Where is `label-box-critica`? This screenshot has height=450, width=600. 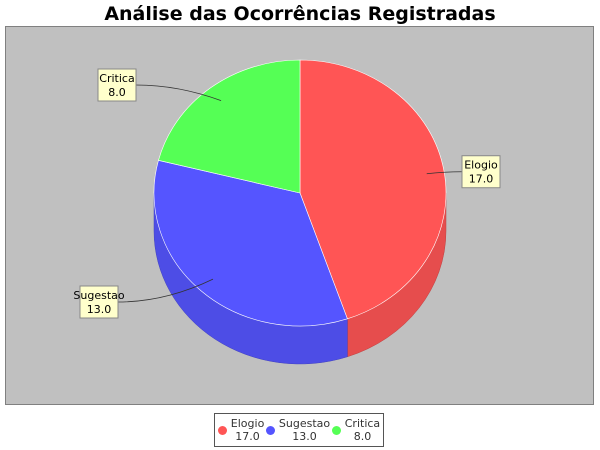
label-box-critica is located at coordinates (117, 85).